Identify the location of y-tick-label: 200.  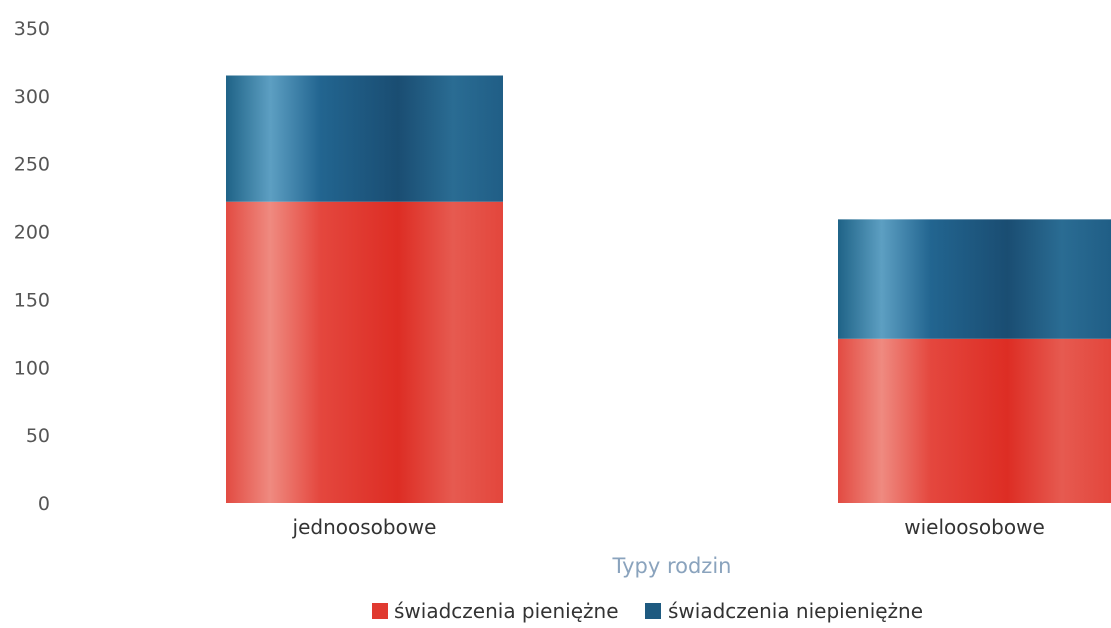
(32, 233).